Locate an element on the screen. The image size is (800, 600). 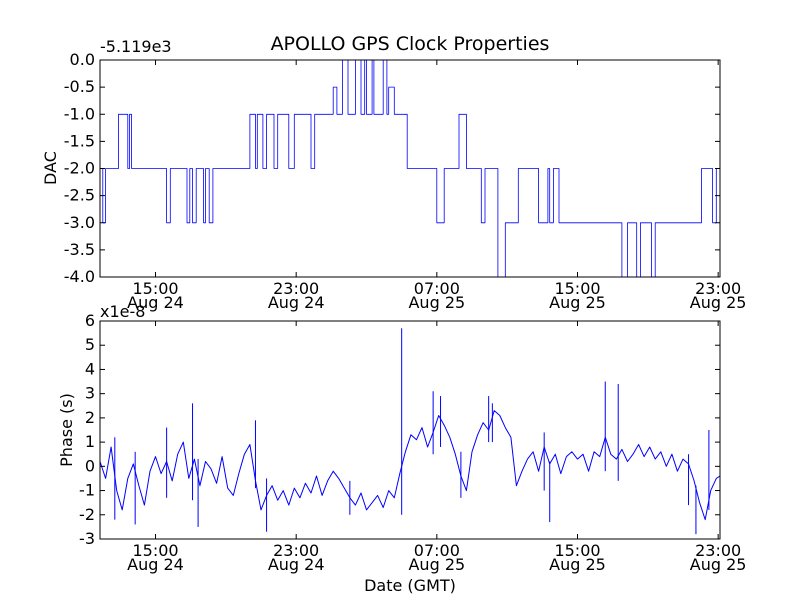
dac-ytick-label: -1.5 is located at coordinates (79, 140).